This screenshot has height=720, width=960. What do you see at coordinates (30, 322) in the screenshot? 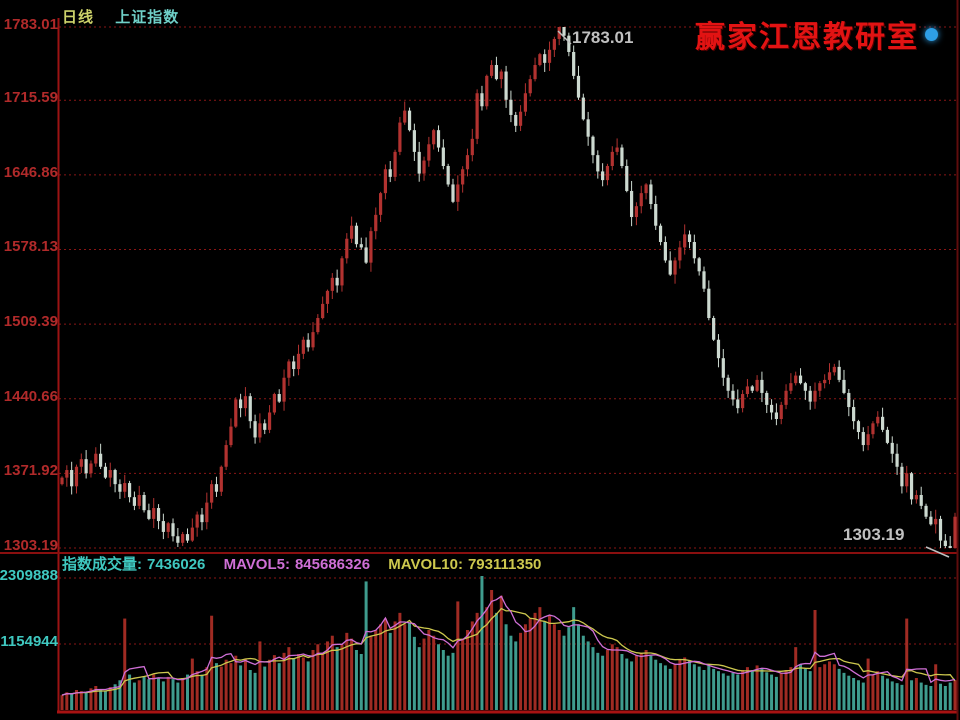
I see `price-axis-label: 1509.39` at bounding box center [30, 322].